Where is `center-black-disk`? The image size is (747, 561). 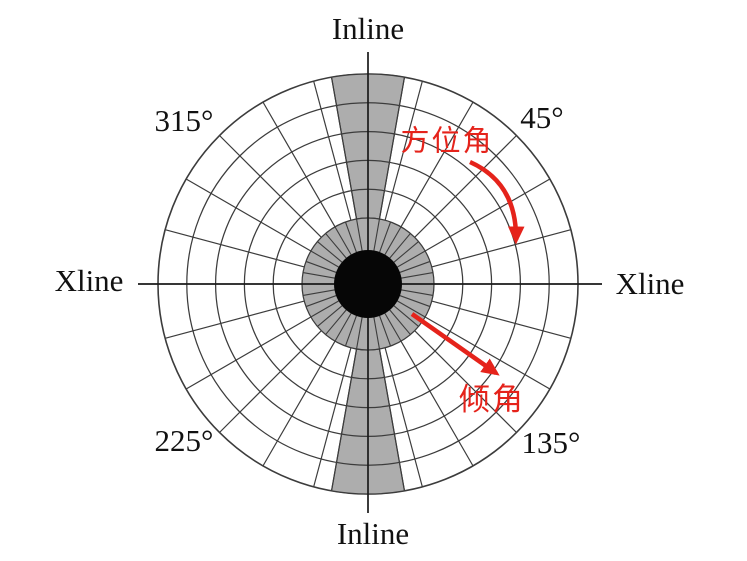 center-black-disk is located at coordinates (368, 284).